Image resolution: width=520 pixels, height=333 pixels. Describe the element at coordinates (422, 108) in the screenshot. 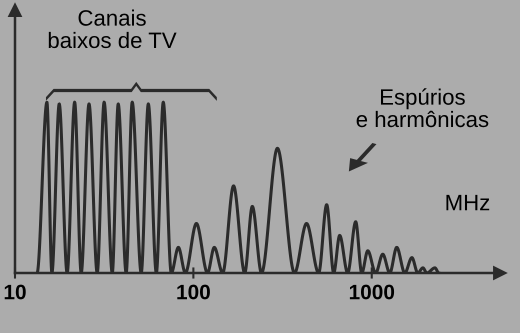

I see `annotation: Espúrios e harmônicas` at that location.